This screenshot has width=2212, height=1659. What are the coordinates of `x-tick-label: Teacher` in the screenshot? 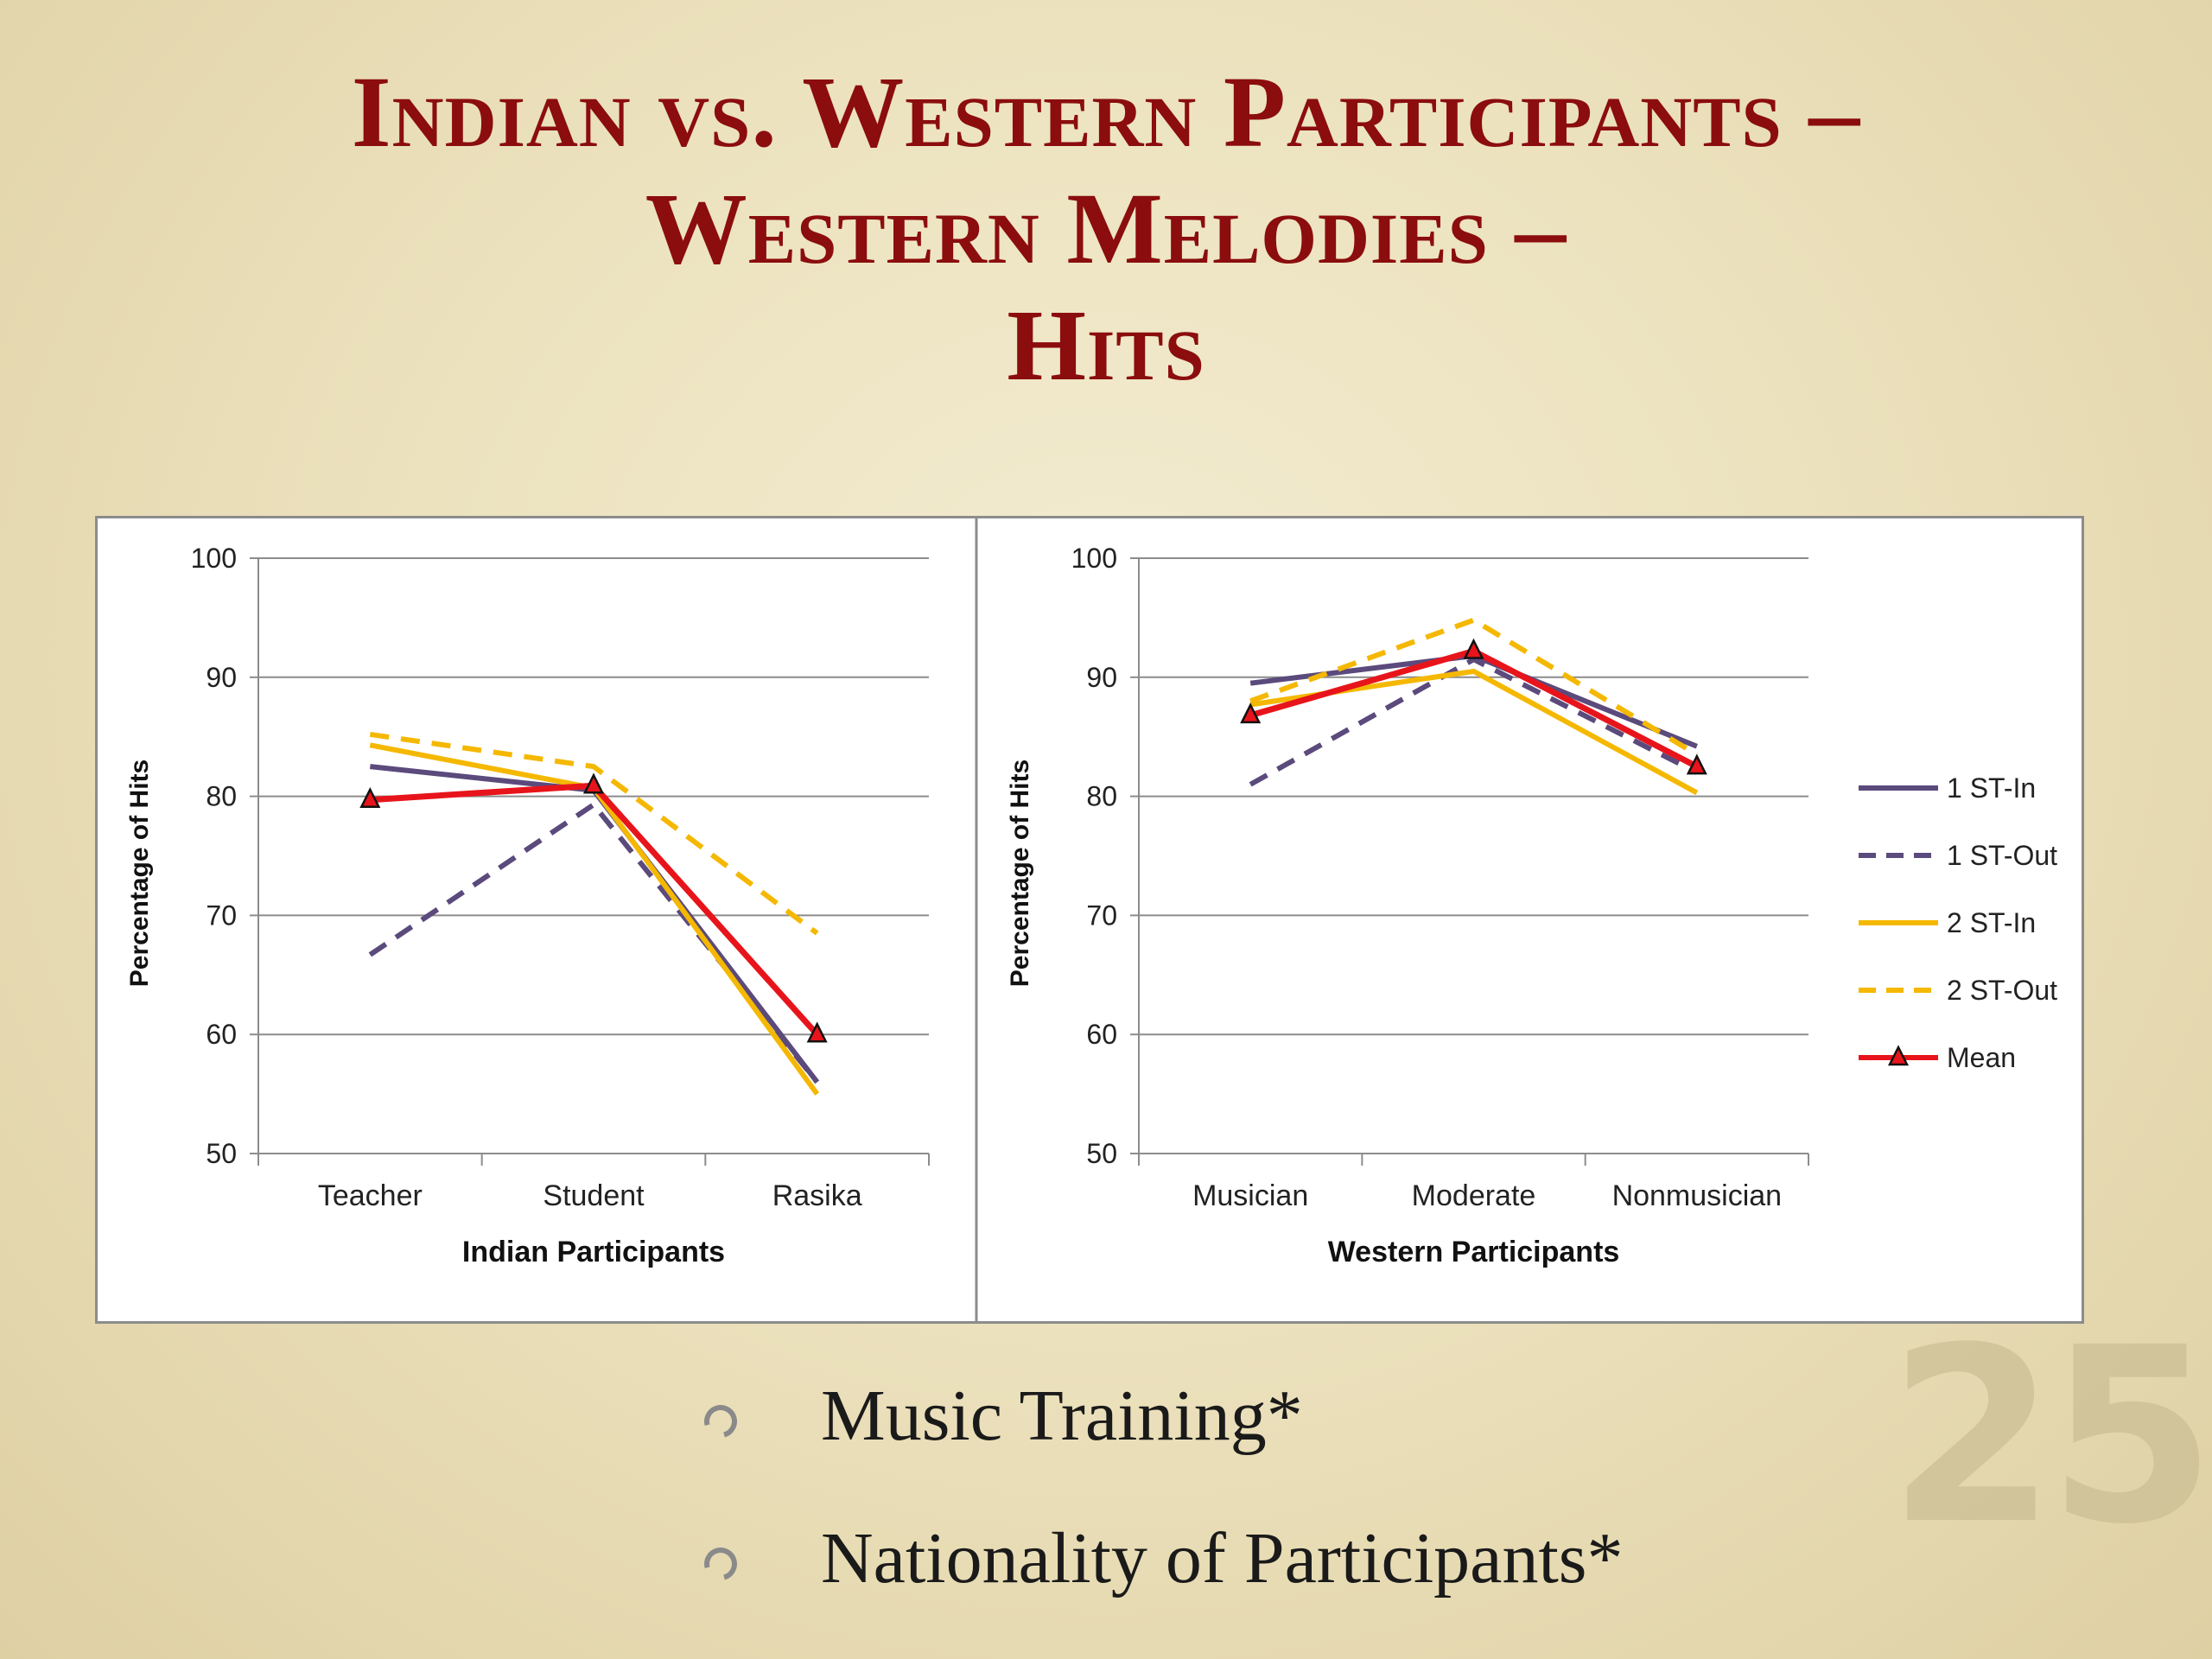 It's located at (370, 1195).